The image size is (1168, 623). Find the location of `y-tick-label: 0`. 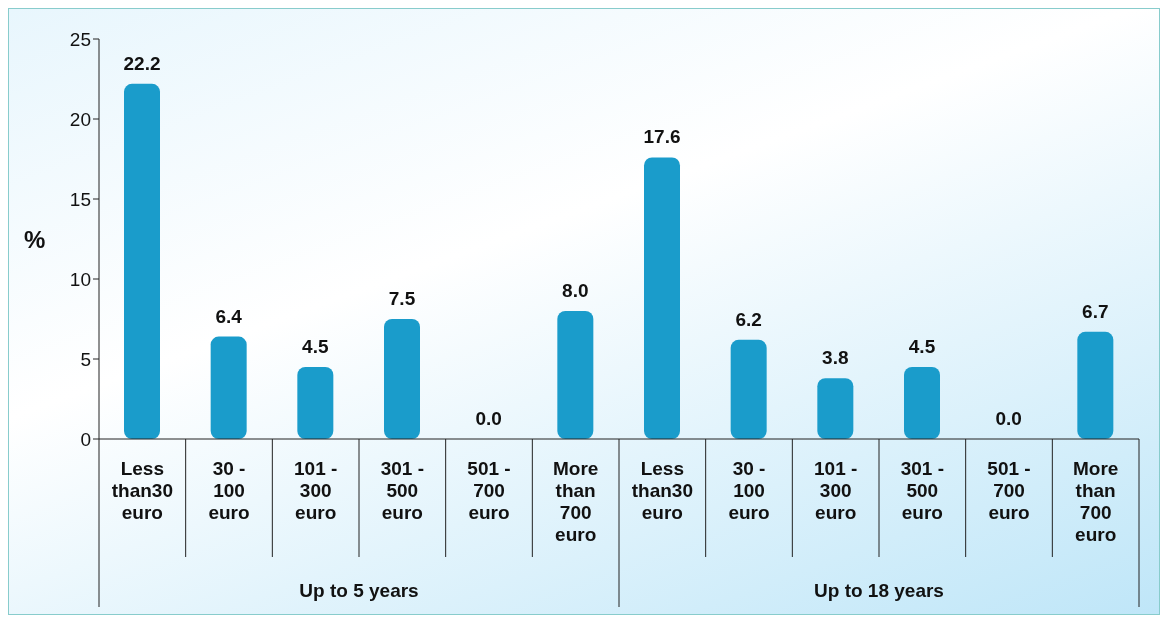

y-tick-label: 0 is located at coordinates (85, 439).